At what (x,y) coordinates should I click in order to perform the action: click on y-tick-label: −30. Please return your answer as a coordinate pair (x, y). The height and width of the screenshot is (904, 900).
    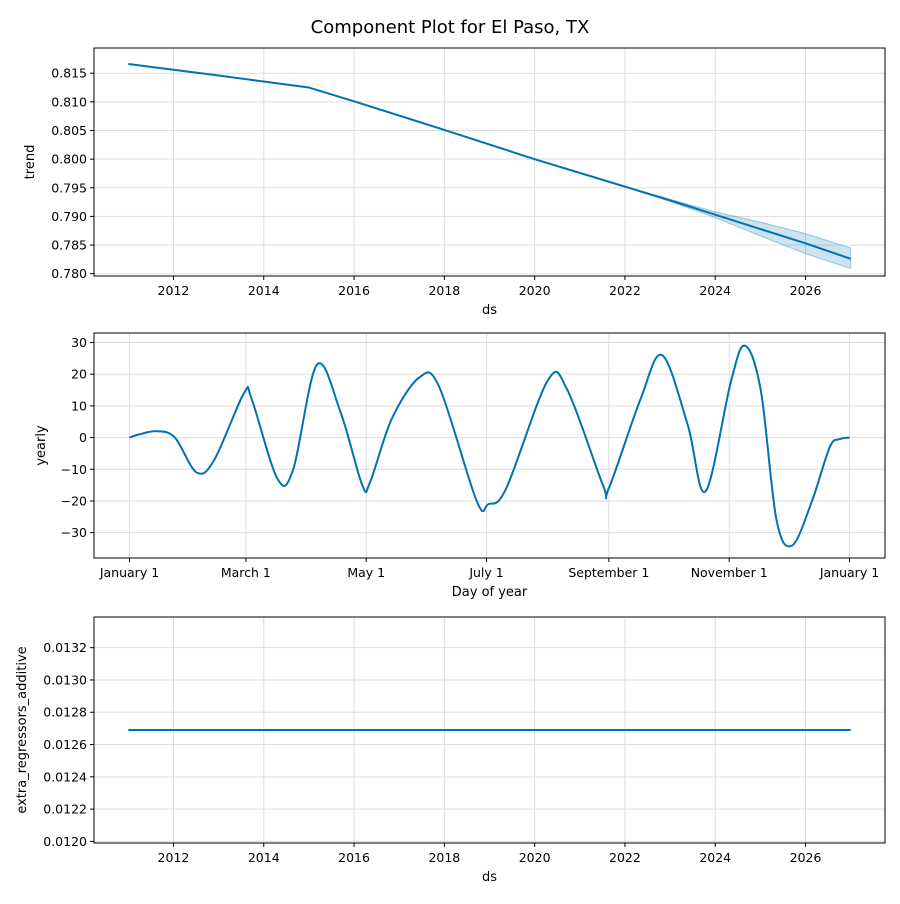
    Looking at the image, I should click on (74, 532).